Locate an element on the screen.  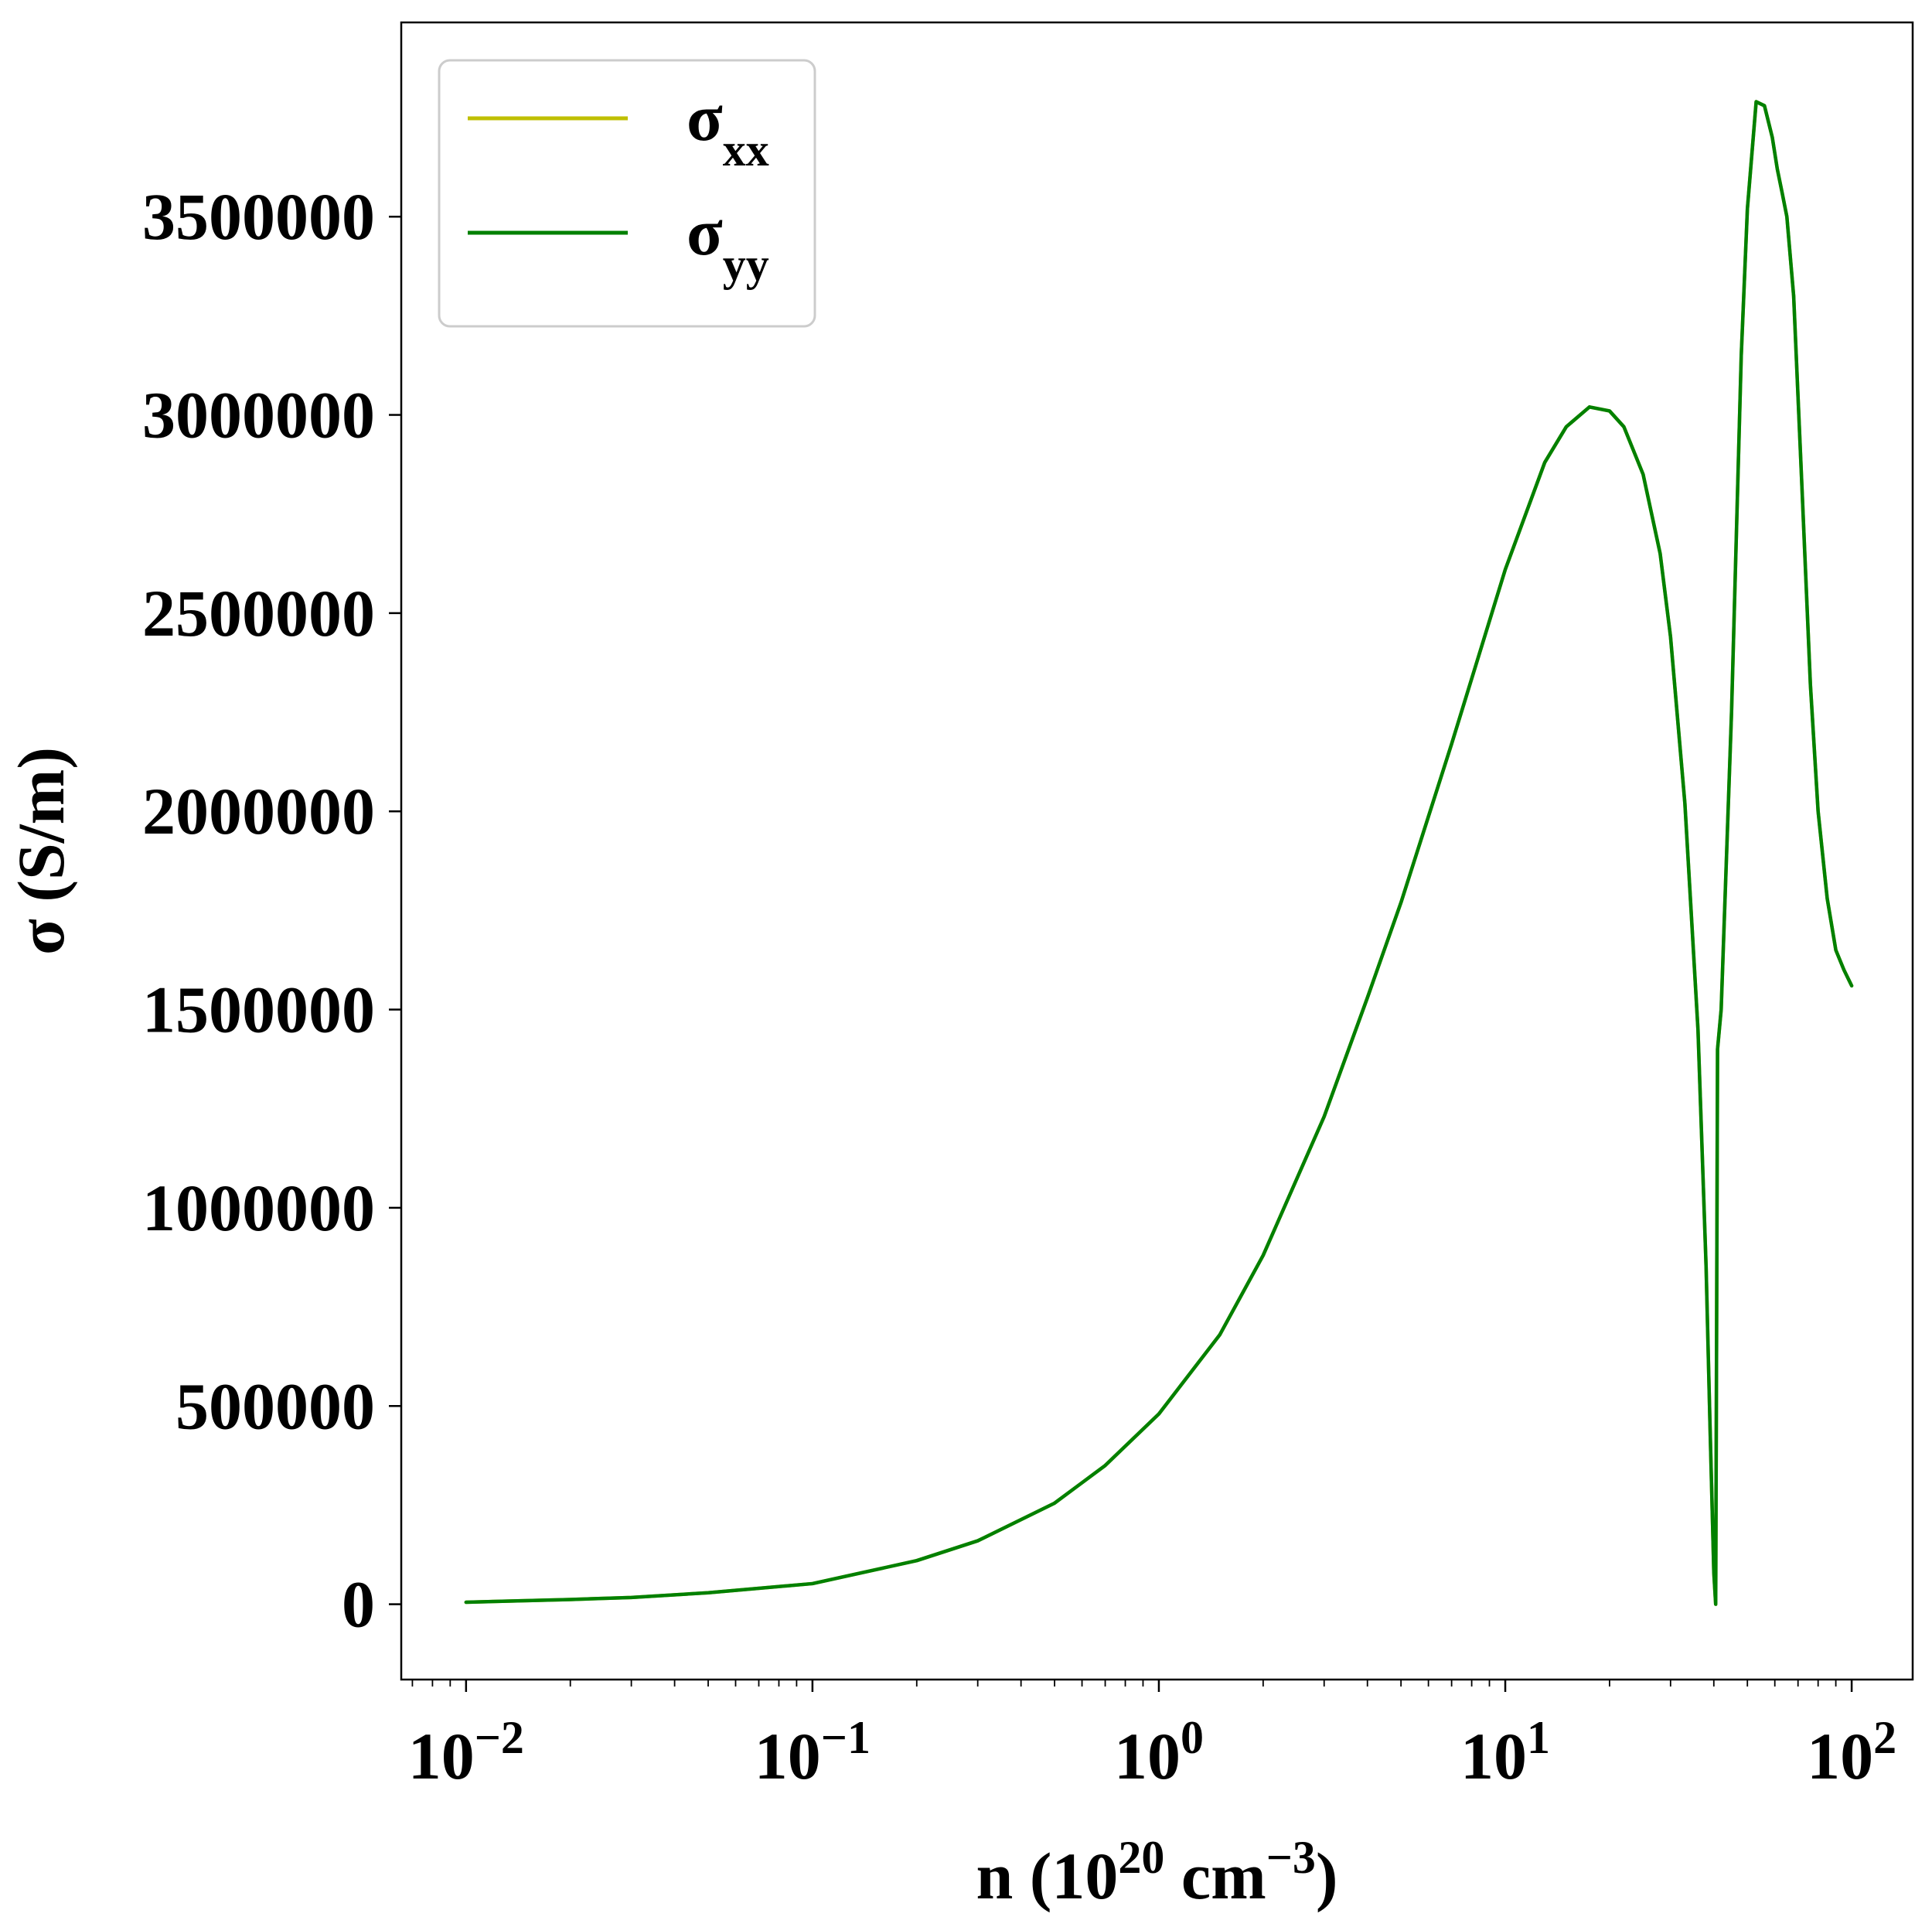
x-tick-label: 10⁻² is located at coordinates (466, 1752).